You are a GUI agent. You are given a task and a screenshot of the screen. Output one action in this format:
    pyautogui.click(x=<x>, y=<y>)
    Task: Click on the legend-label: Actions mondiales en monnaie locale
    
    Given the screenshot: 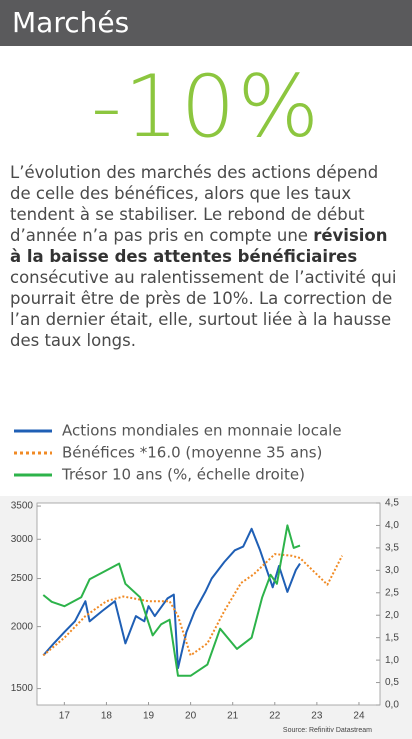 What is the action you would take?
    pyautogui.click(x=202, y=431)
    